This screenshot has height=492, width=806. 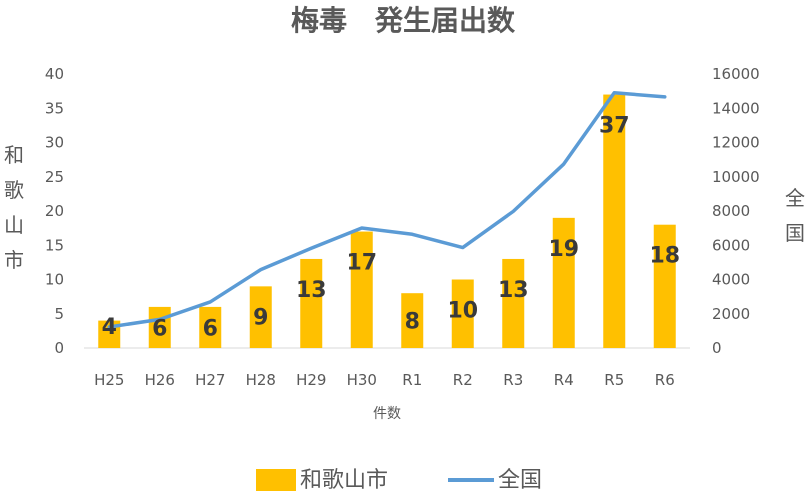 I want to click on legend: 和歌山市 全国, so click(x=399, y=480).